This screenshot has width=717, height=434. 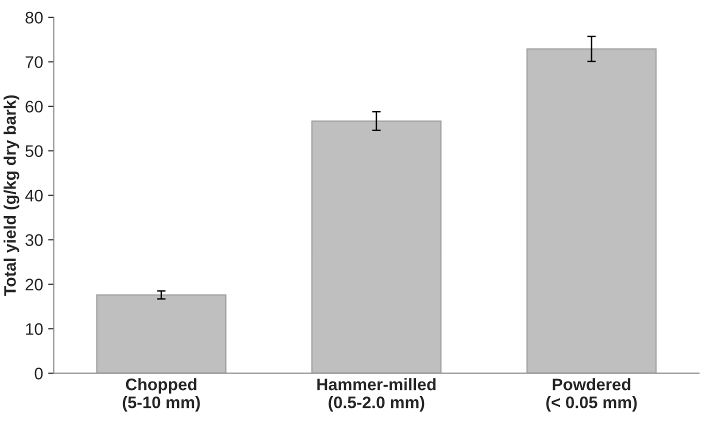 What do you see at coordinates (376, 395) in the screenshot?
I see `x-tick-label: Hammer-milled (0.5-2.0 mm)` at bounding box center [376, 395].